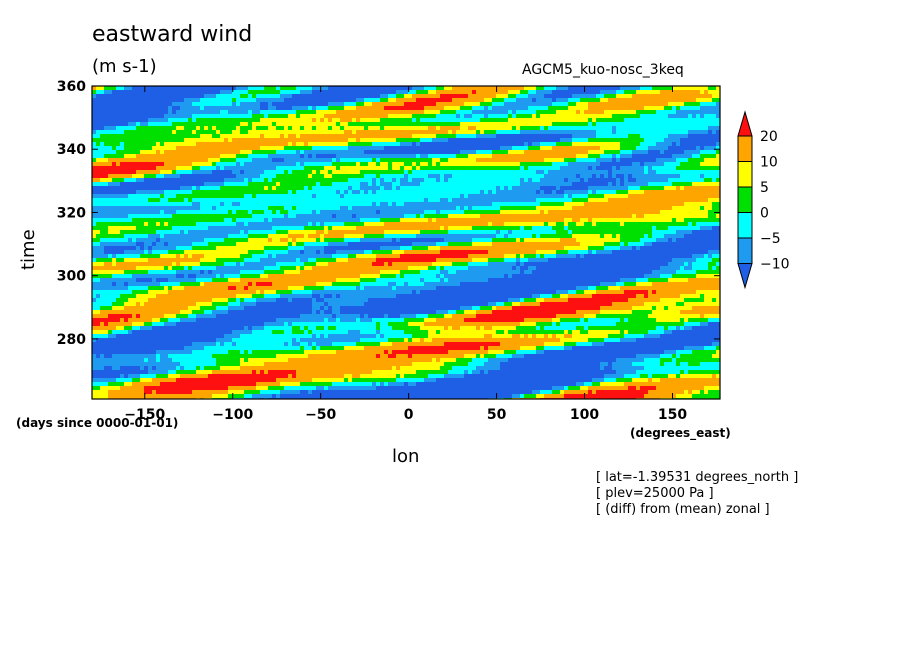  I want to click on note-diff: [ (diff) from (mean) zonal ], so click(683, 509).